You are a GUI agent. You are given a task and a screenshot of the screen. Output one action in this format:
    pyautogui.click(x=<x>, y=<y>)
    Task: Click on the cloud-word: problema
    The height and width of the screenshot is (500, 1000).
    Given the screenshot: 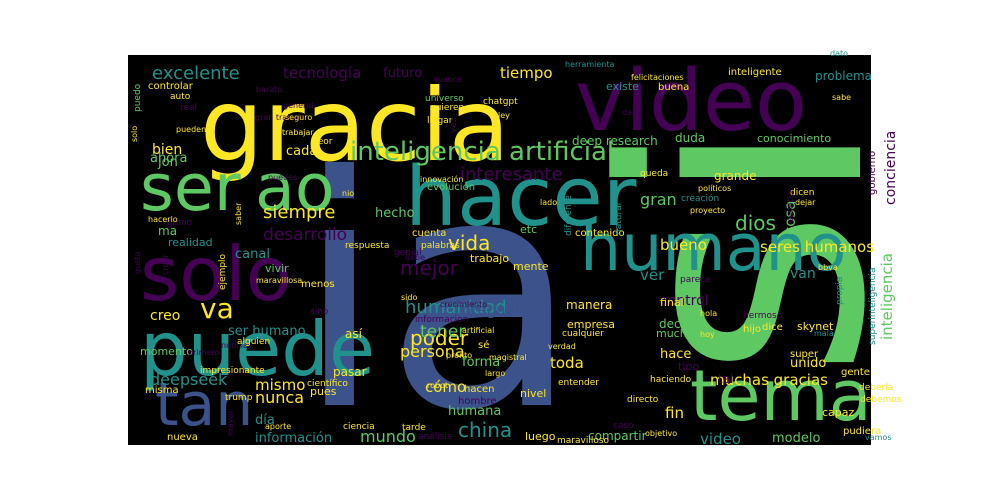 What is the action you would take?
    pyautogui.click(x=843, y=76)
    